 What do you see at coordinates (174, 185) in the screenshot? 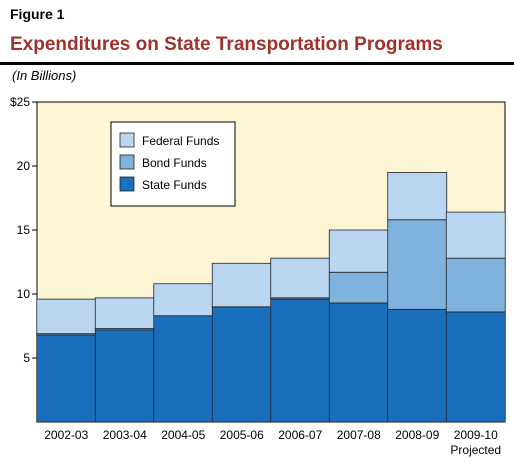
I see `legend-label: State Funds` at bounding box center [174, 185].